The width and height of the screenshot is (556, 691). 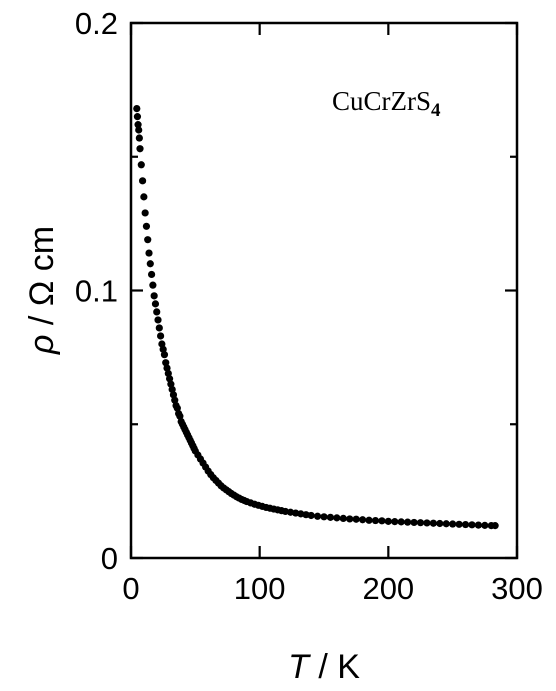 What do you see at coordinates (388, 588) in the screenshot?
I see `x-tick-label: 200` at bounding box center [388, 588].